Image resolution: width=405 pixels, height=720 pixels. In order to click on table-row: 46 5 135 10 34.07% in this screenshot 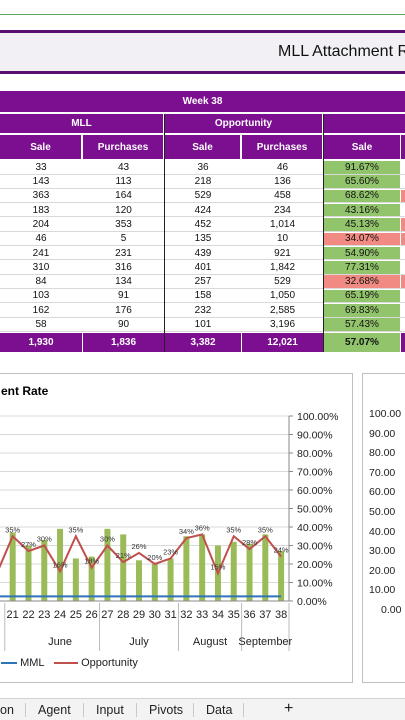, I will do `click(202, 239)`.